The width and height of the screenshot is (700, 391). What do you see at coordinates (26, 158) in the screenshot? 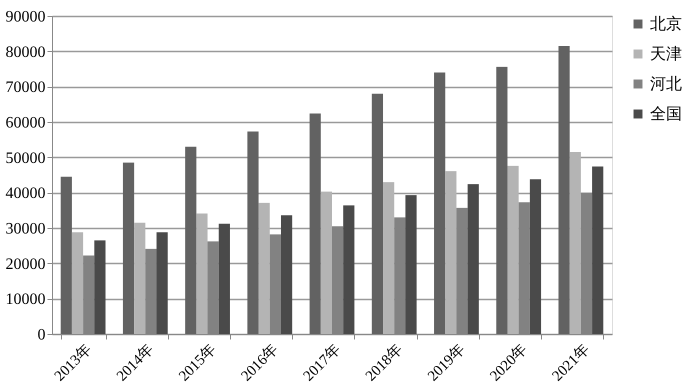
I see `y-tick-label: 50000` at bounding box center [26, 158].